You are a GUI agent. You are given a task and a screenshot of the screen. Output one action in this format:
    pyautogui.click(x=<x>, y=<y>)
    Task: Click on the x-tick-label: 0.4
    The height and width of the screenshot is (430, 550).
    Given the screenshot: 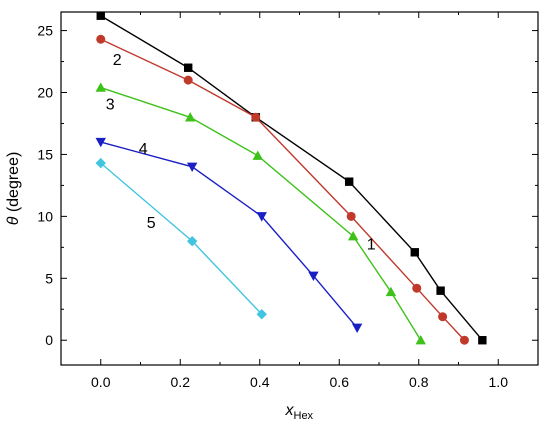 What is the action you would take?
    pyautogui.click(x=260, y=382)
    